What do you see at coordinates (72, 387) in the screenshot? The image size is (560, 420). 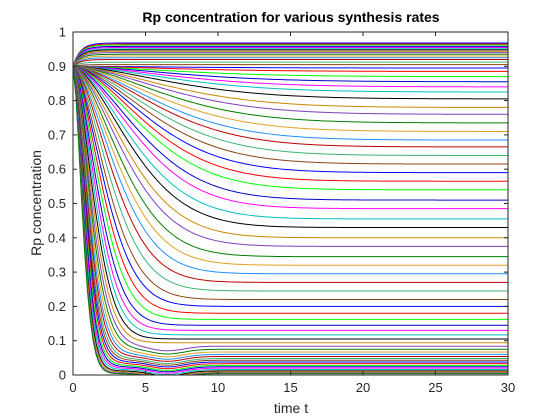 I see `x-tick-label: 0` at bounding box center [72, 387].